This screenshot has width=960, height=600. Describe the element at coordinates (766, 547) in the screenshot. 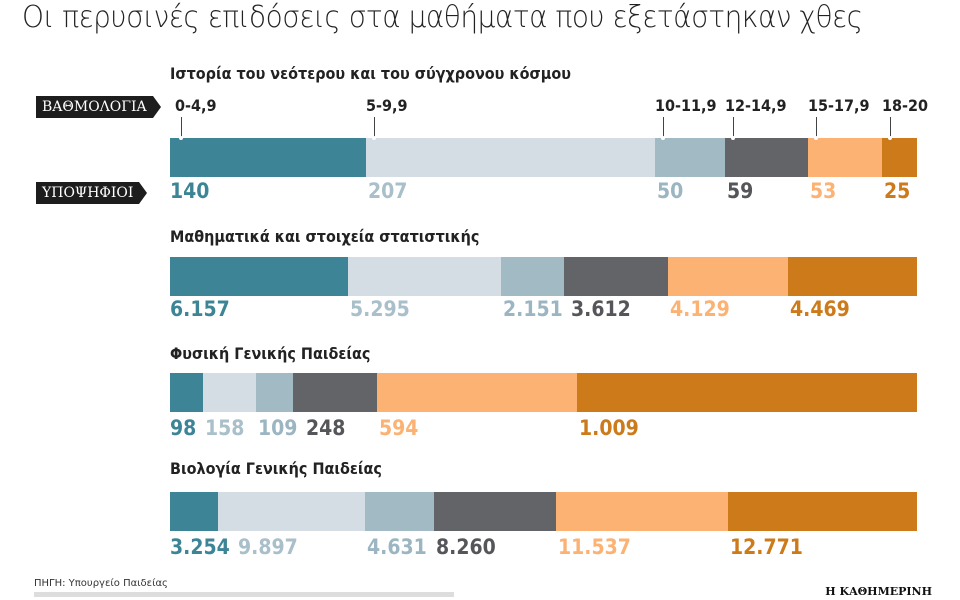

I see `value-label: 12.771` at that location.